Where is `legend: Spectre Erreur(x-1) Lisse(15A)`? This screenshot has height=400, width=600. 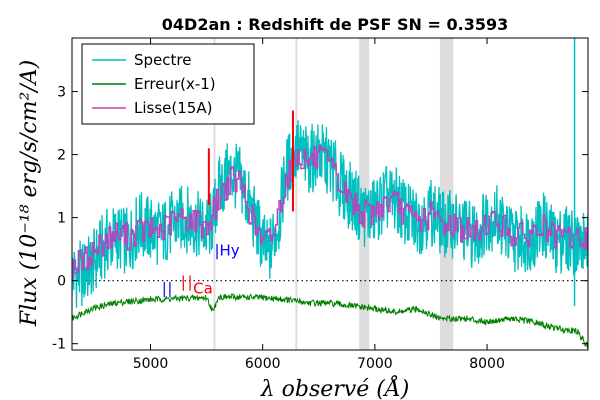
legend: Spectre Erreur(x-1) Lisse(15A) is located at coordinates (168, 84).